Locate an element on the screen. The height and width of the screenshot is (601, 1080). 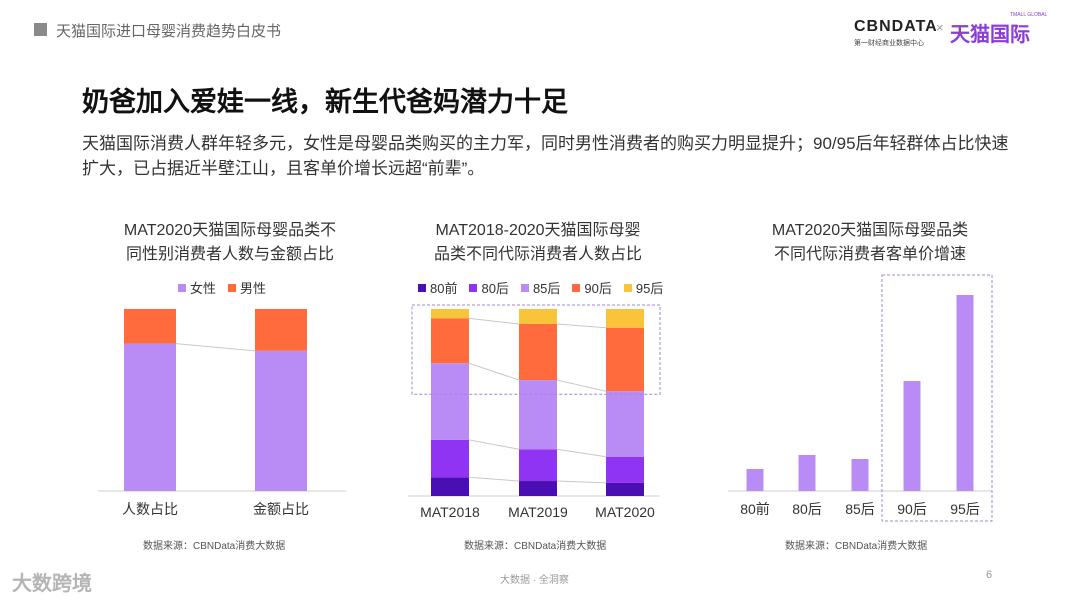
page-number: 6 is located at coordinates (989, 575).